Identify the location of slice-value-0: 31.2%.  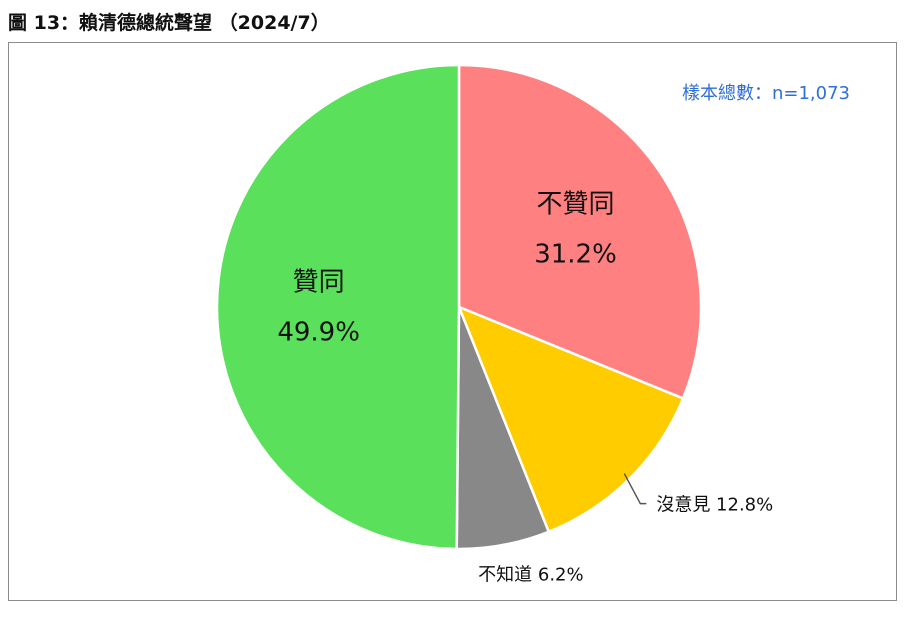
(575, 255).